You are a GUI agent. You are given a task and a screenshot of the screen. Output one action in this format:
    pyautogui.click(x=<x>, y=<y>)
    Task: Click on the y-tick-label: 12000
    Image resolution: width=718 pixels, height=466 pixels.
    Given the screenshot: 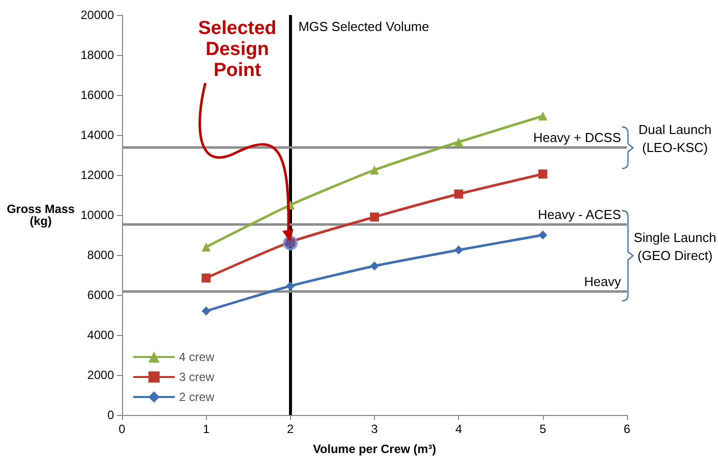 What is the action you would take?
    pyautogui.click(x=97, y=175)
    